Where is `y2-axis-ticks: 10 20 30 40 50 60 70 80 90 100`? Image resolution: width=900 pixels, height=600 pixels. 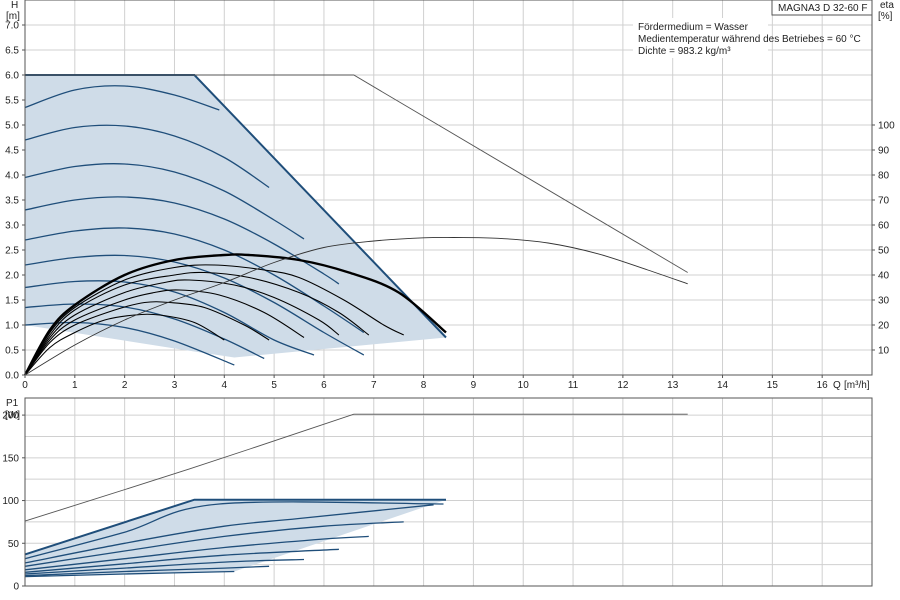 y2-axis-ticks: 10 20 30 40 50 60 70 80 90 100 is located at coordinates (883, 239).